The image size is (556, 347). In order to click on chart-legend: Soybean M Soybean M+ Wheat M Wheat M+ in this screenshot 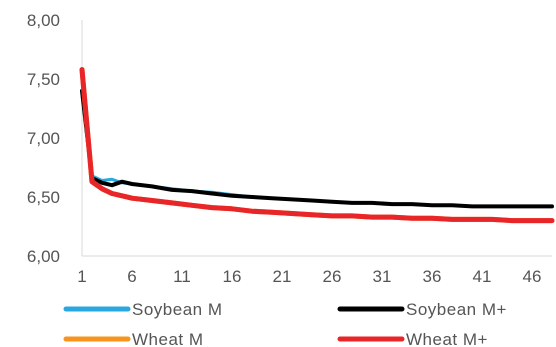, I will do `click(285, 323)`.